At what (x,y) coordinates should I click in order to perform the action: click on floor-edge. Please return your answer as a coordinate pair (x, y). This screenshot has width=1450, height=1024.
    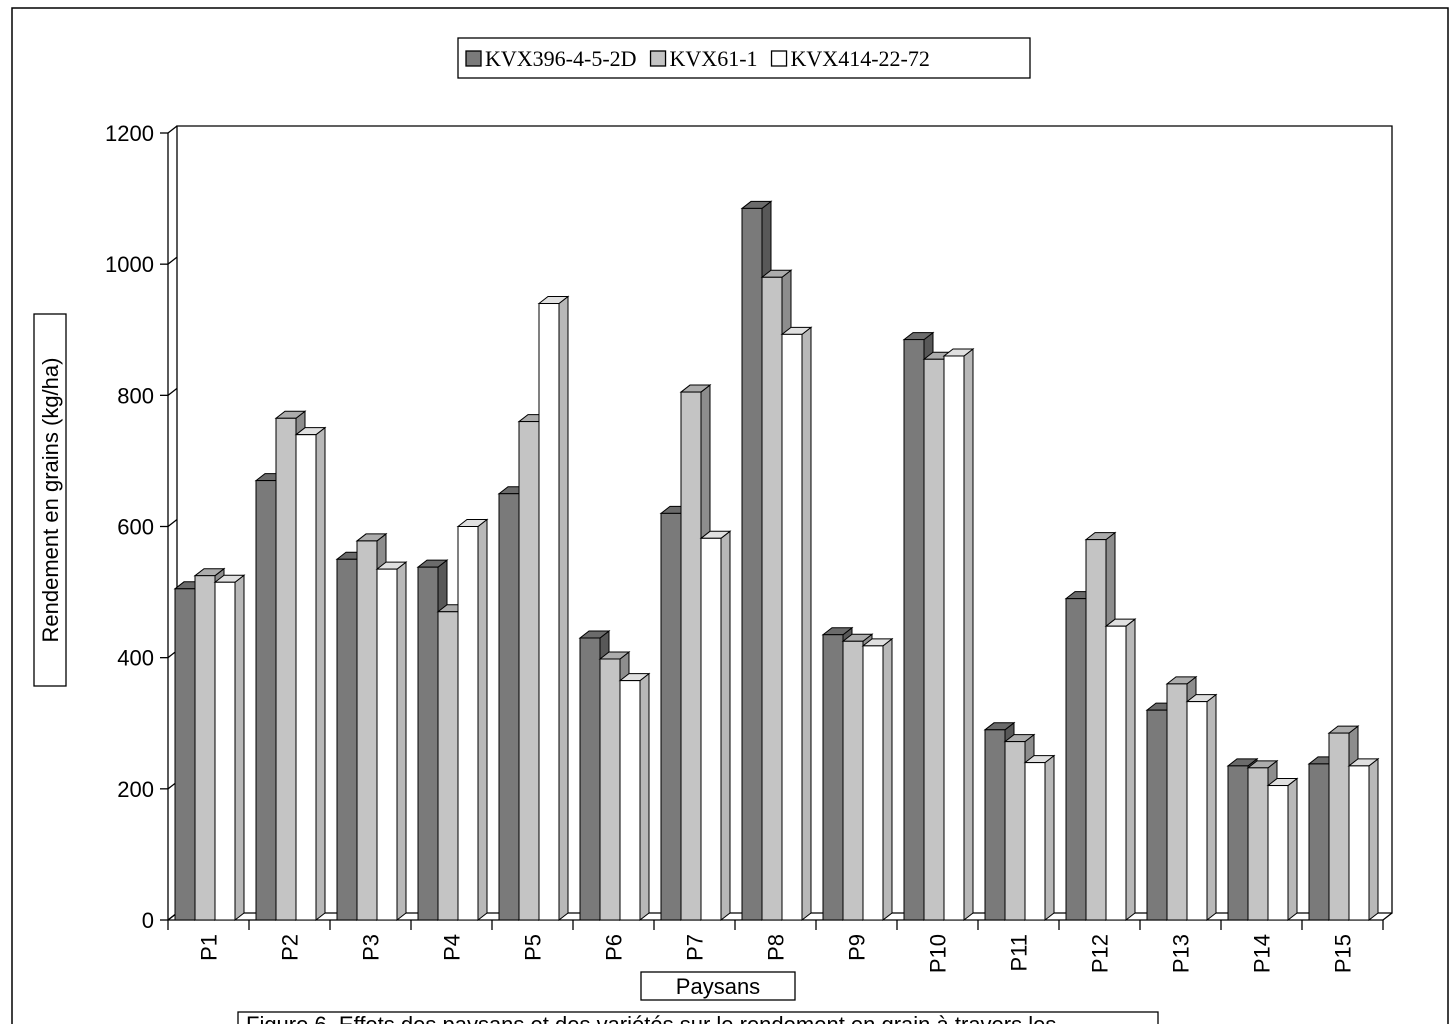
    Looking at the image, I should click on (1387, 916).